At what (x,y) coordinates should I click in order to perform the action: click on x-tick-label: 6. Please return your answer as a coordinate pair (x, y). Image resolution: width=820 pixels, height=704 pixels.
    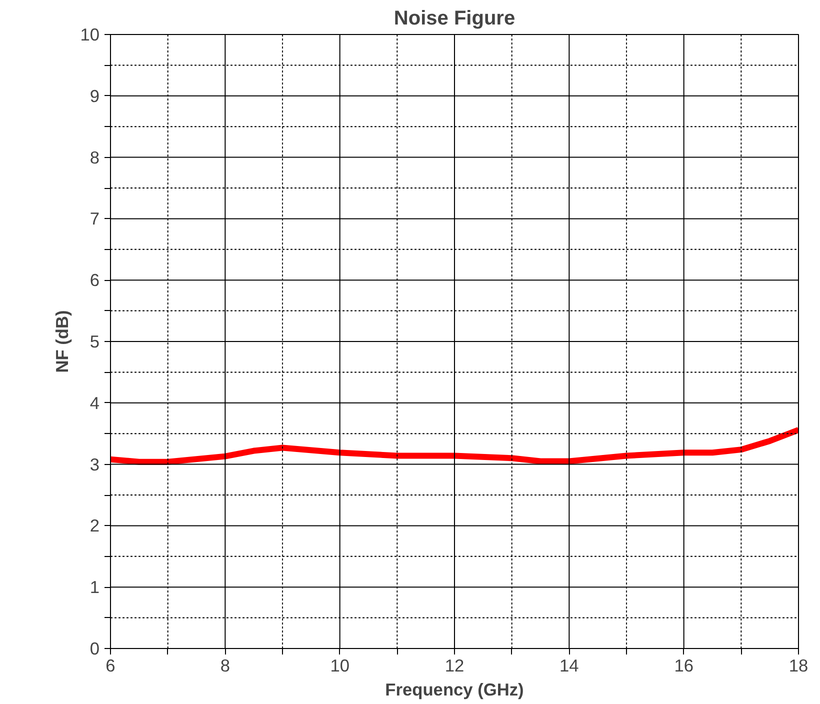
    Looking at the image, I should click on (111, 666).